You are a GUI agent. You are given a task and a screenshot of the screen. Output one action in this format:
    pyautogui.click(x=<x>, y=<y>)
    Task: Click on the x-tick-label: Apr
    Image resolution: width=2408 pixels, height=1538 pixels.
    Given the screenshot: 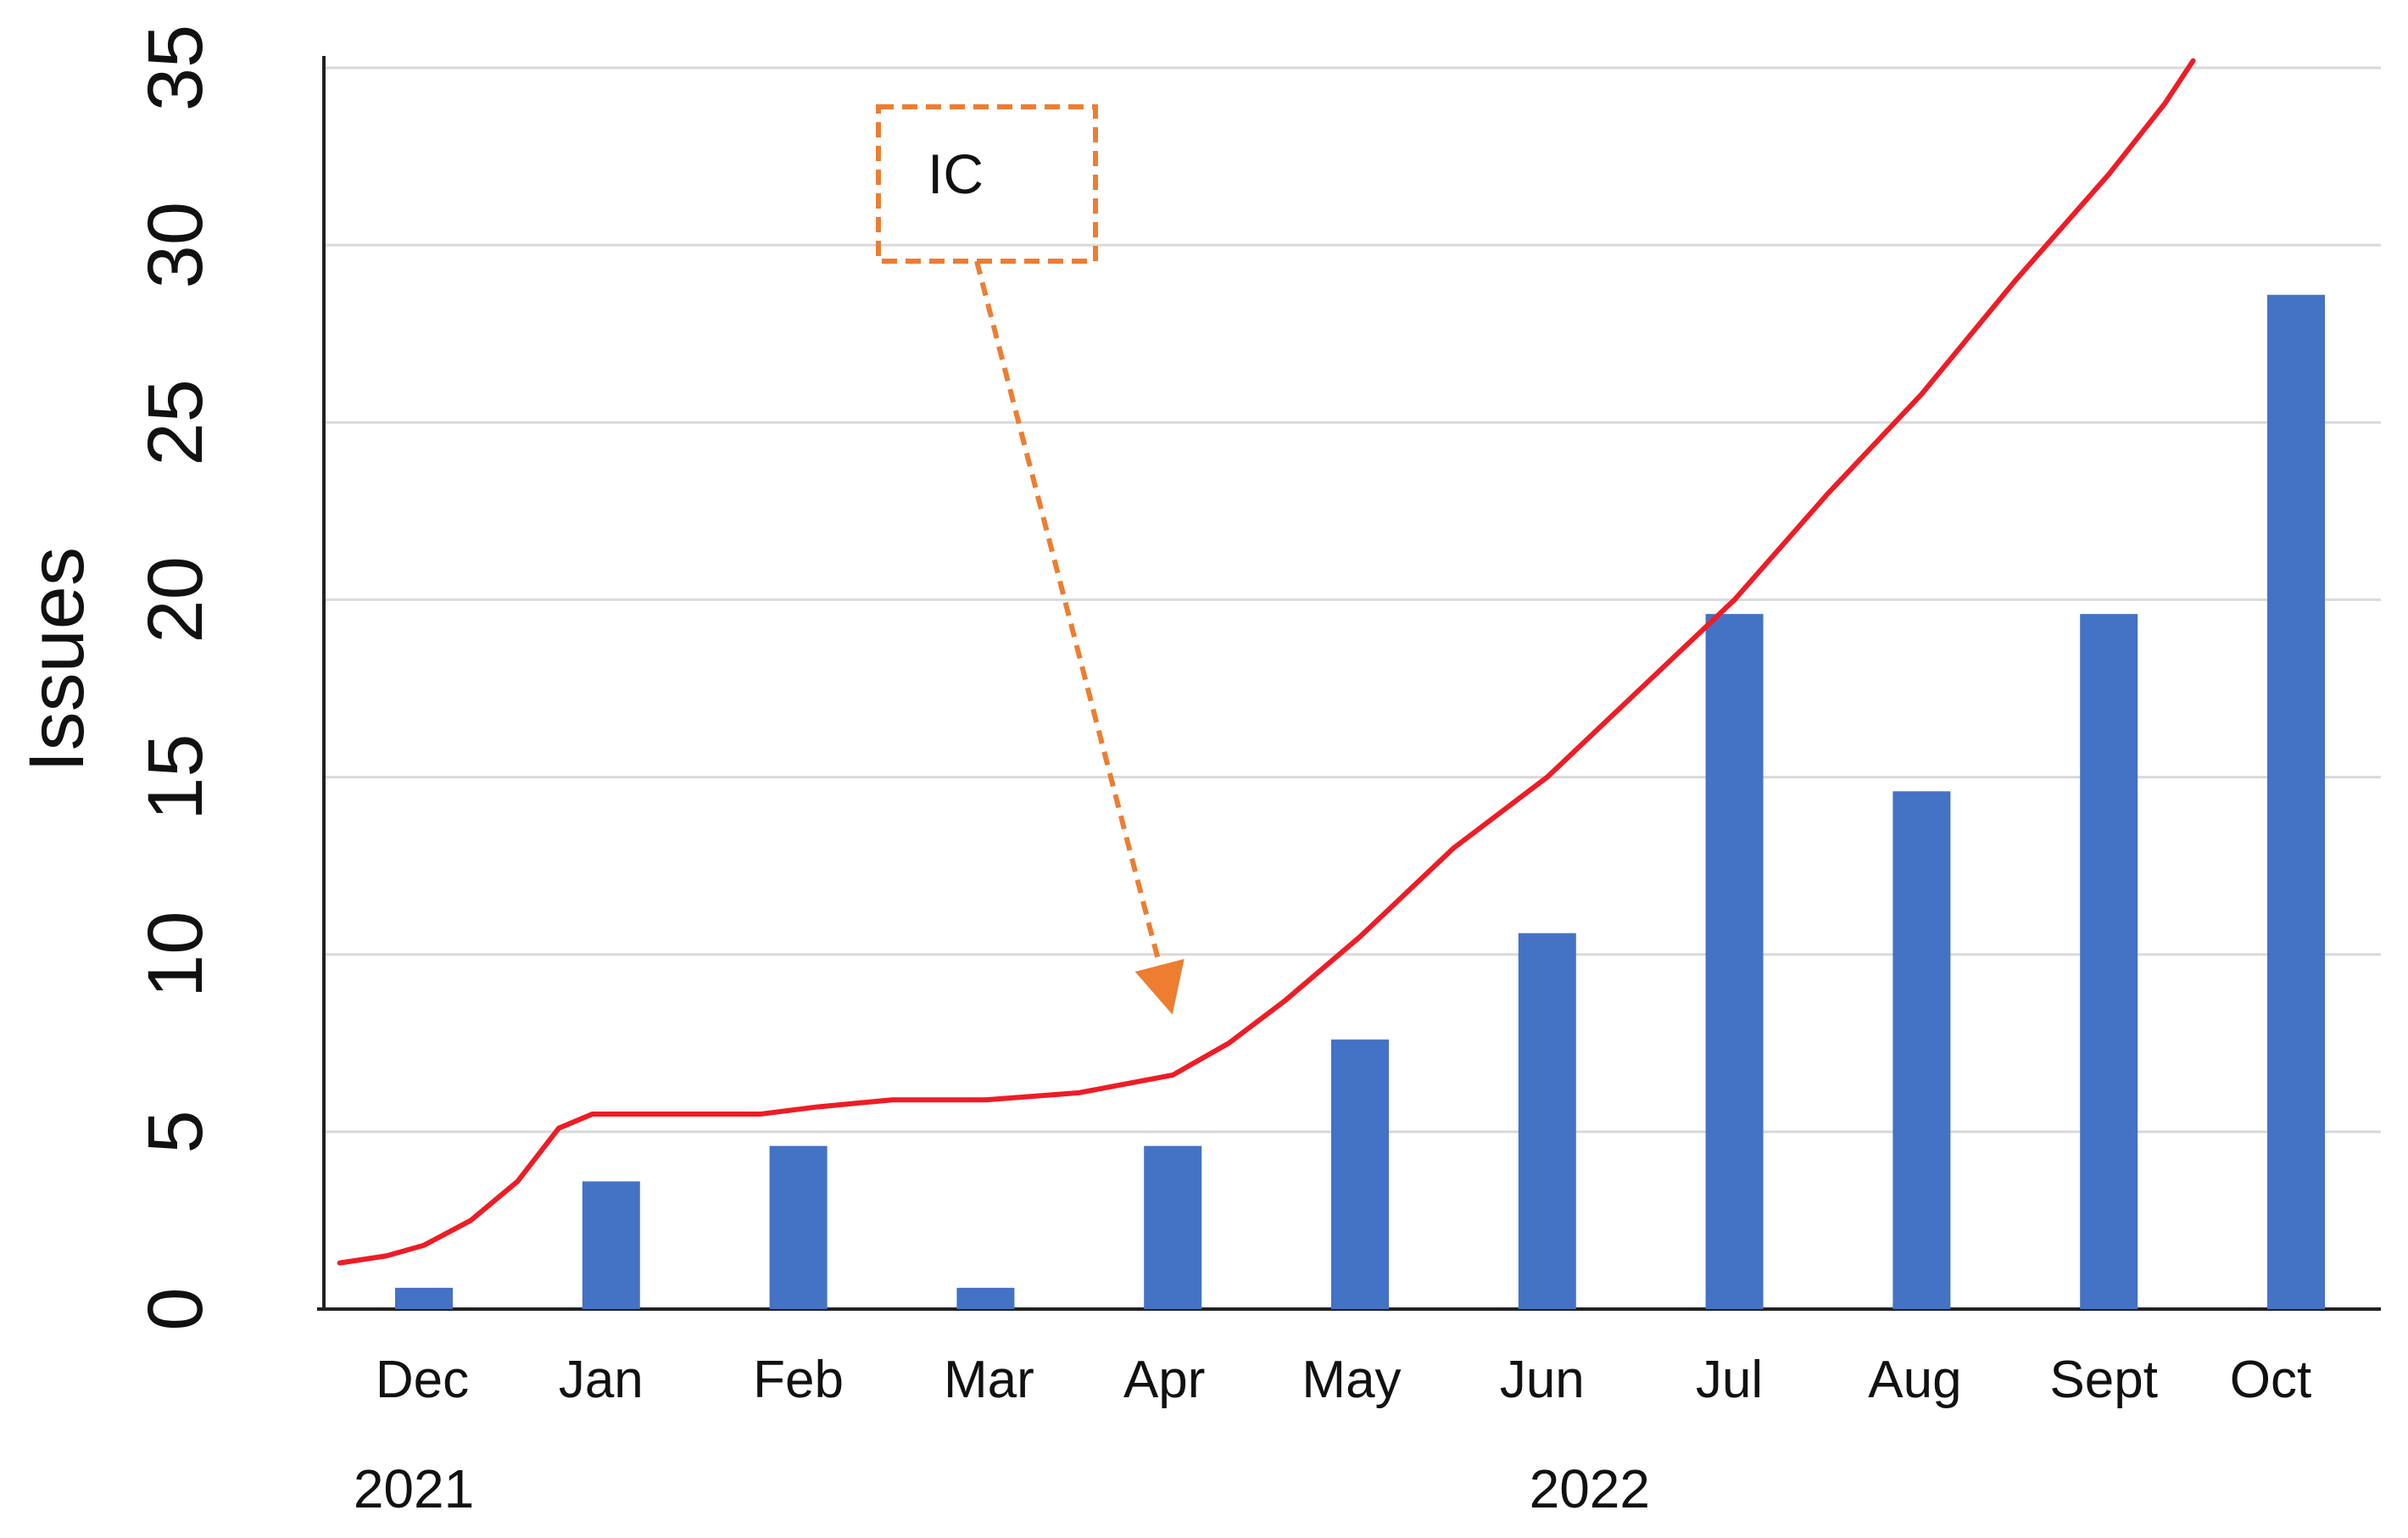 What is the action you would take?
    pyautogui.click(x=1164, y=1380)
    